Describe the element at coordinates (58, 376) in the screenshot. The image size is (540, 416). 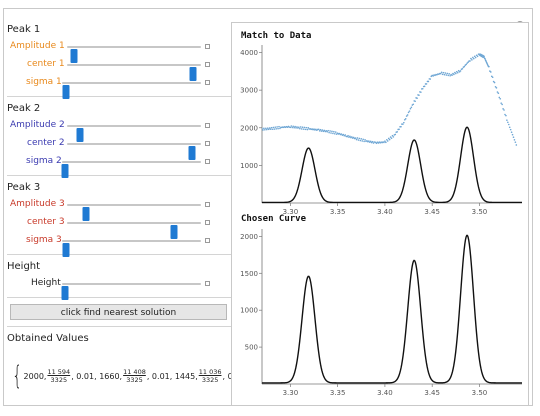
I see `fraction: 11 594 3325` at that location.